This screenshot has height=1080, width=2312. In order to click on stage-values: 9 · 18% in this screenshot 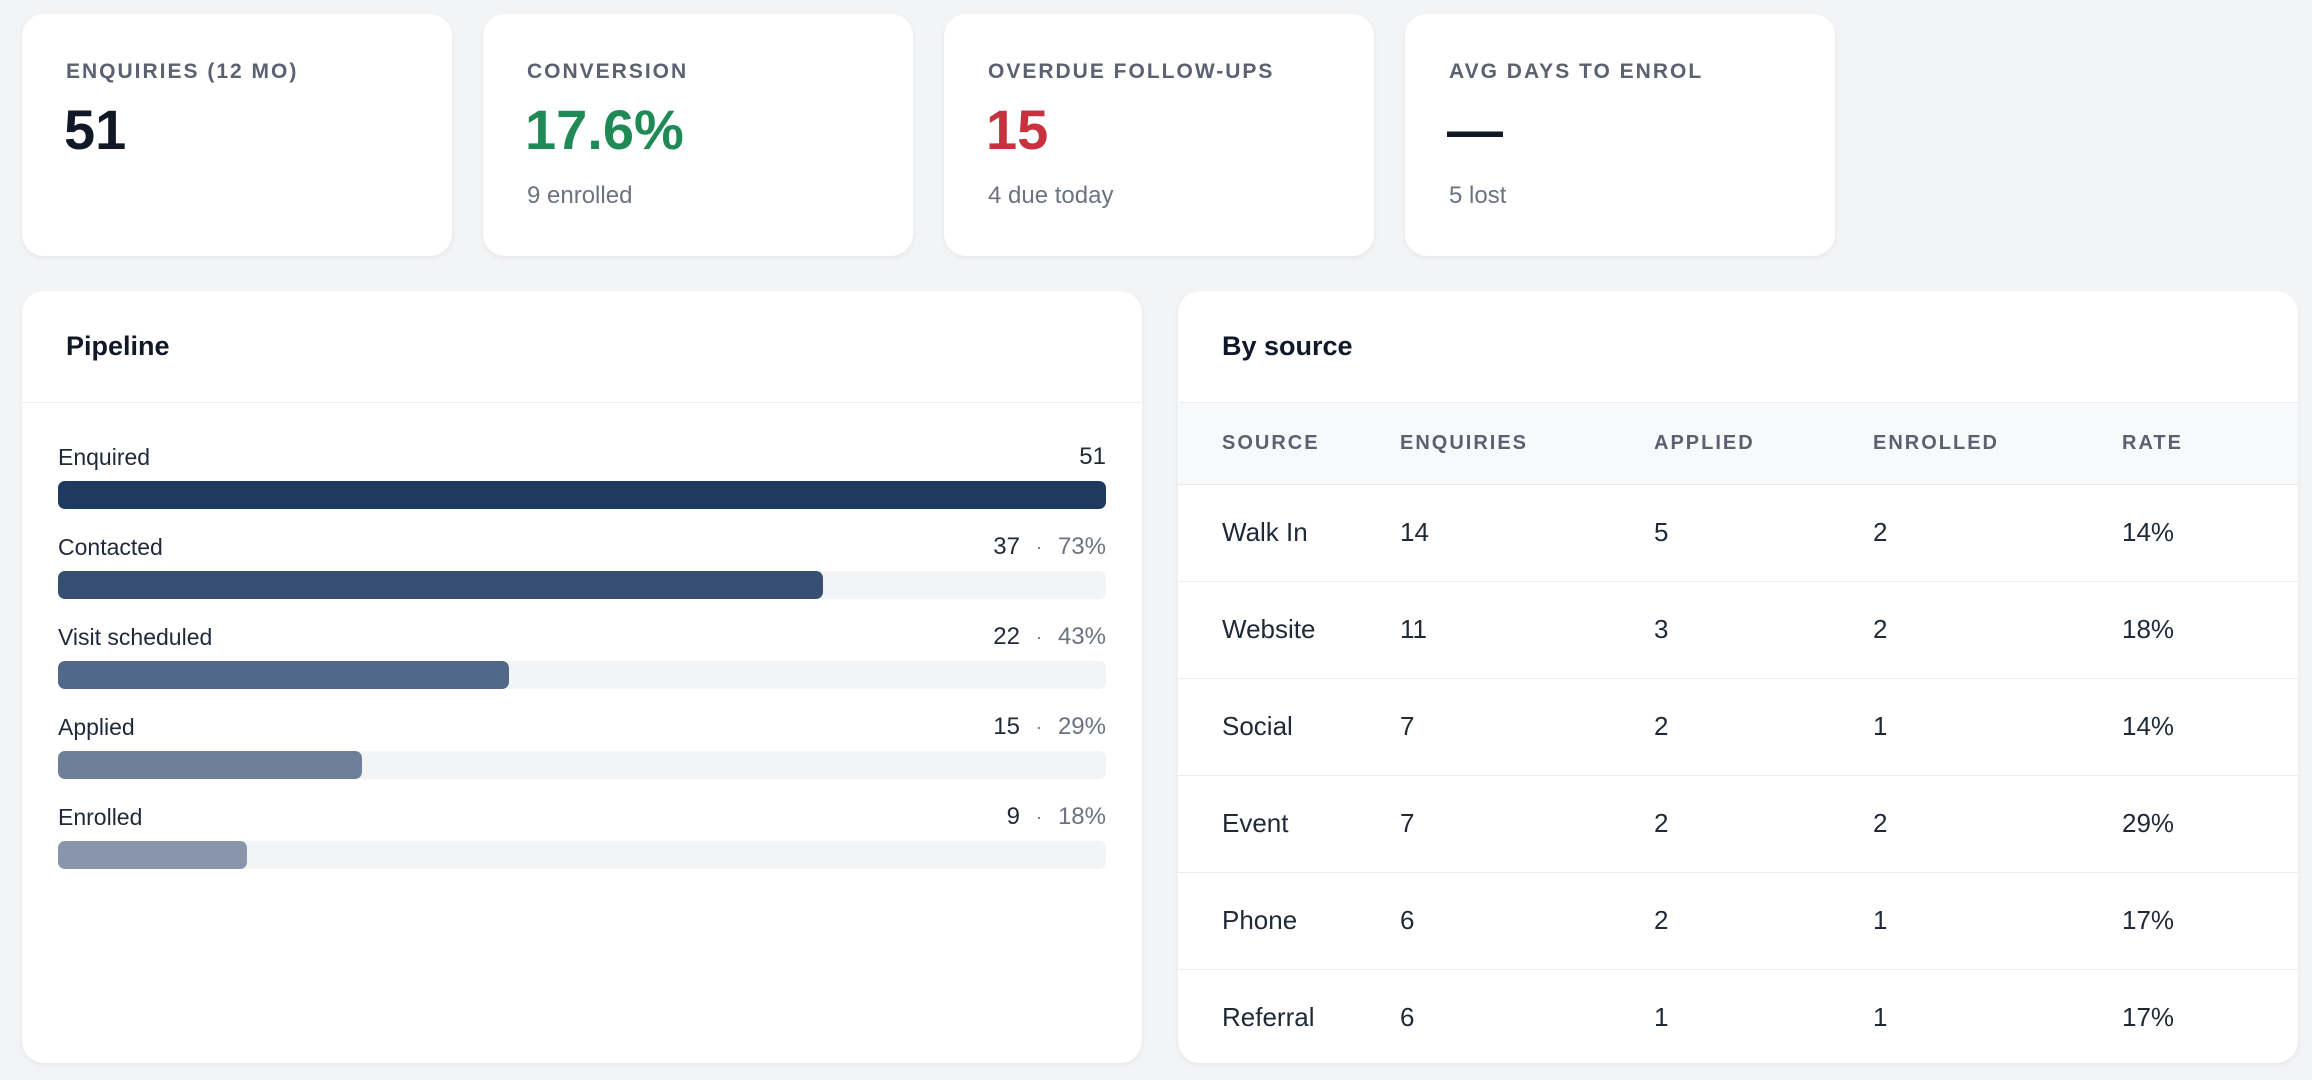, I will do `click(1056, 817)`.